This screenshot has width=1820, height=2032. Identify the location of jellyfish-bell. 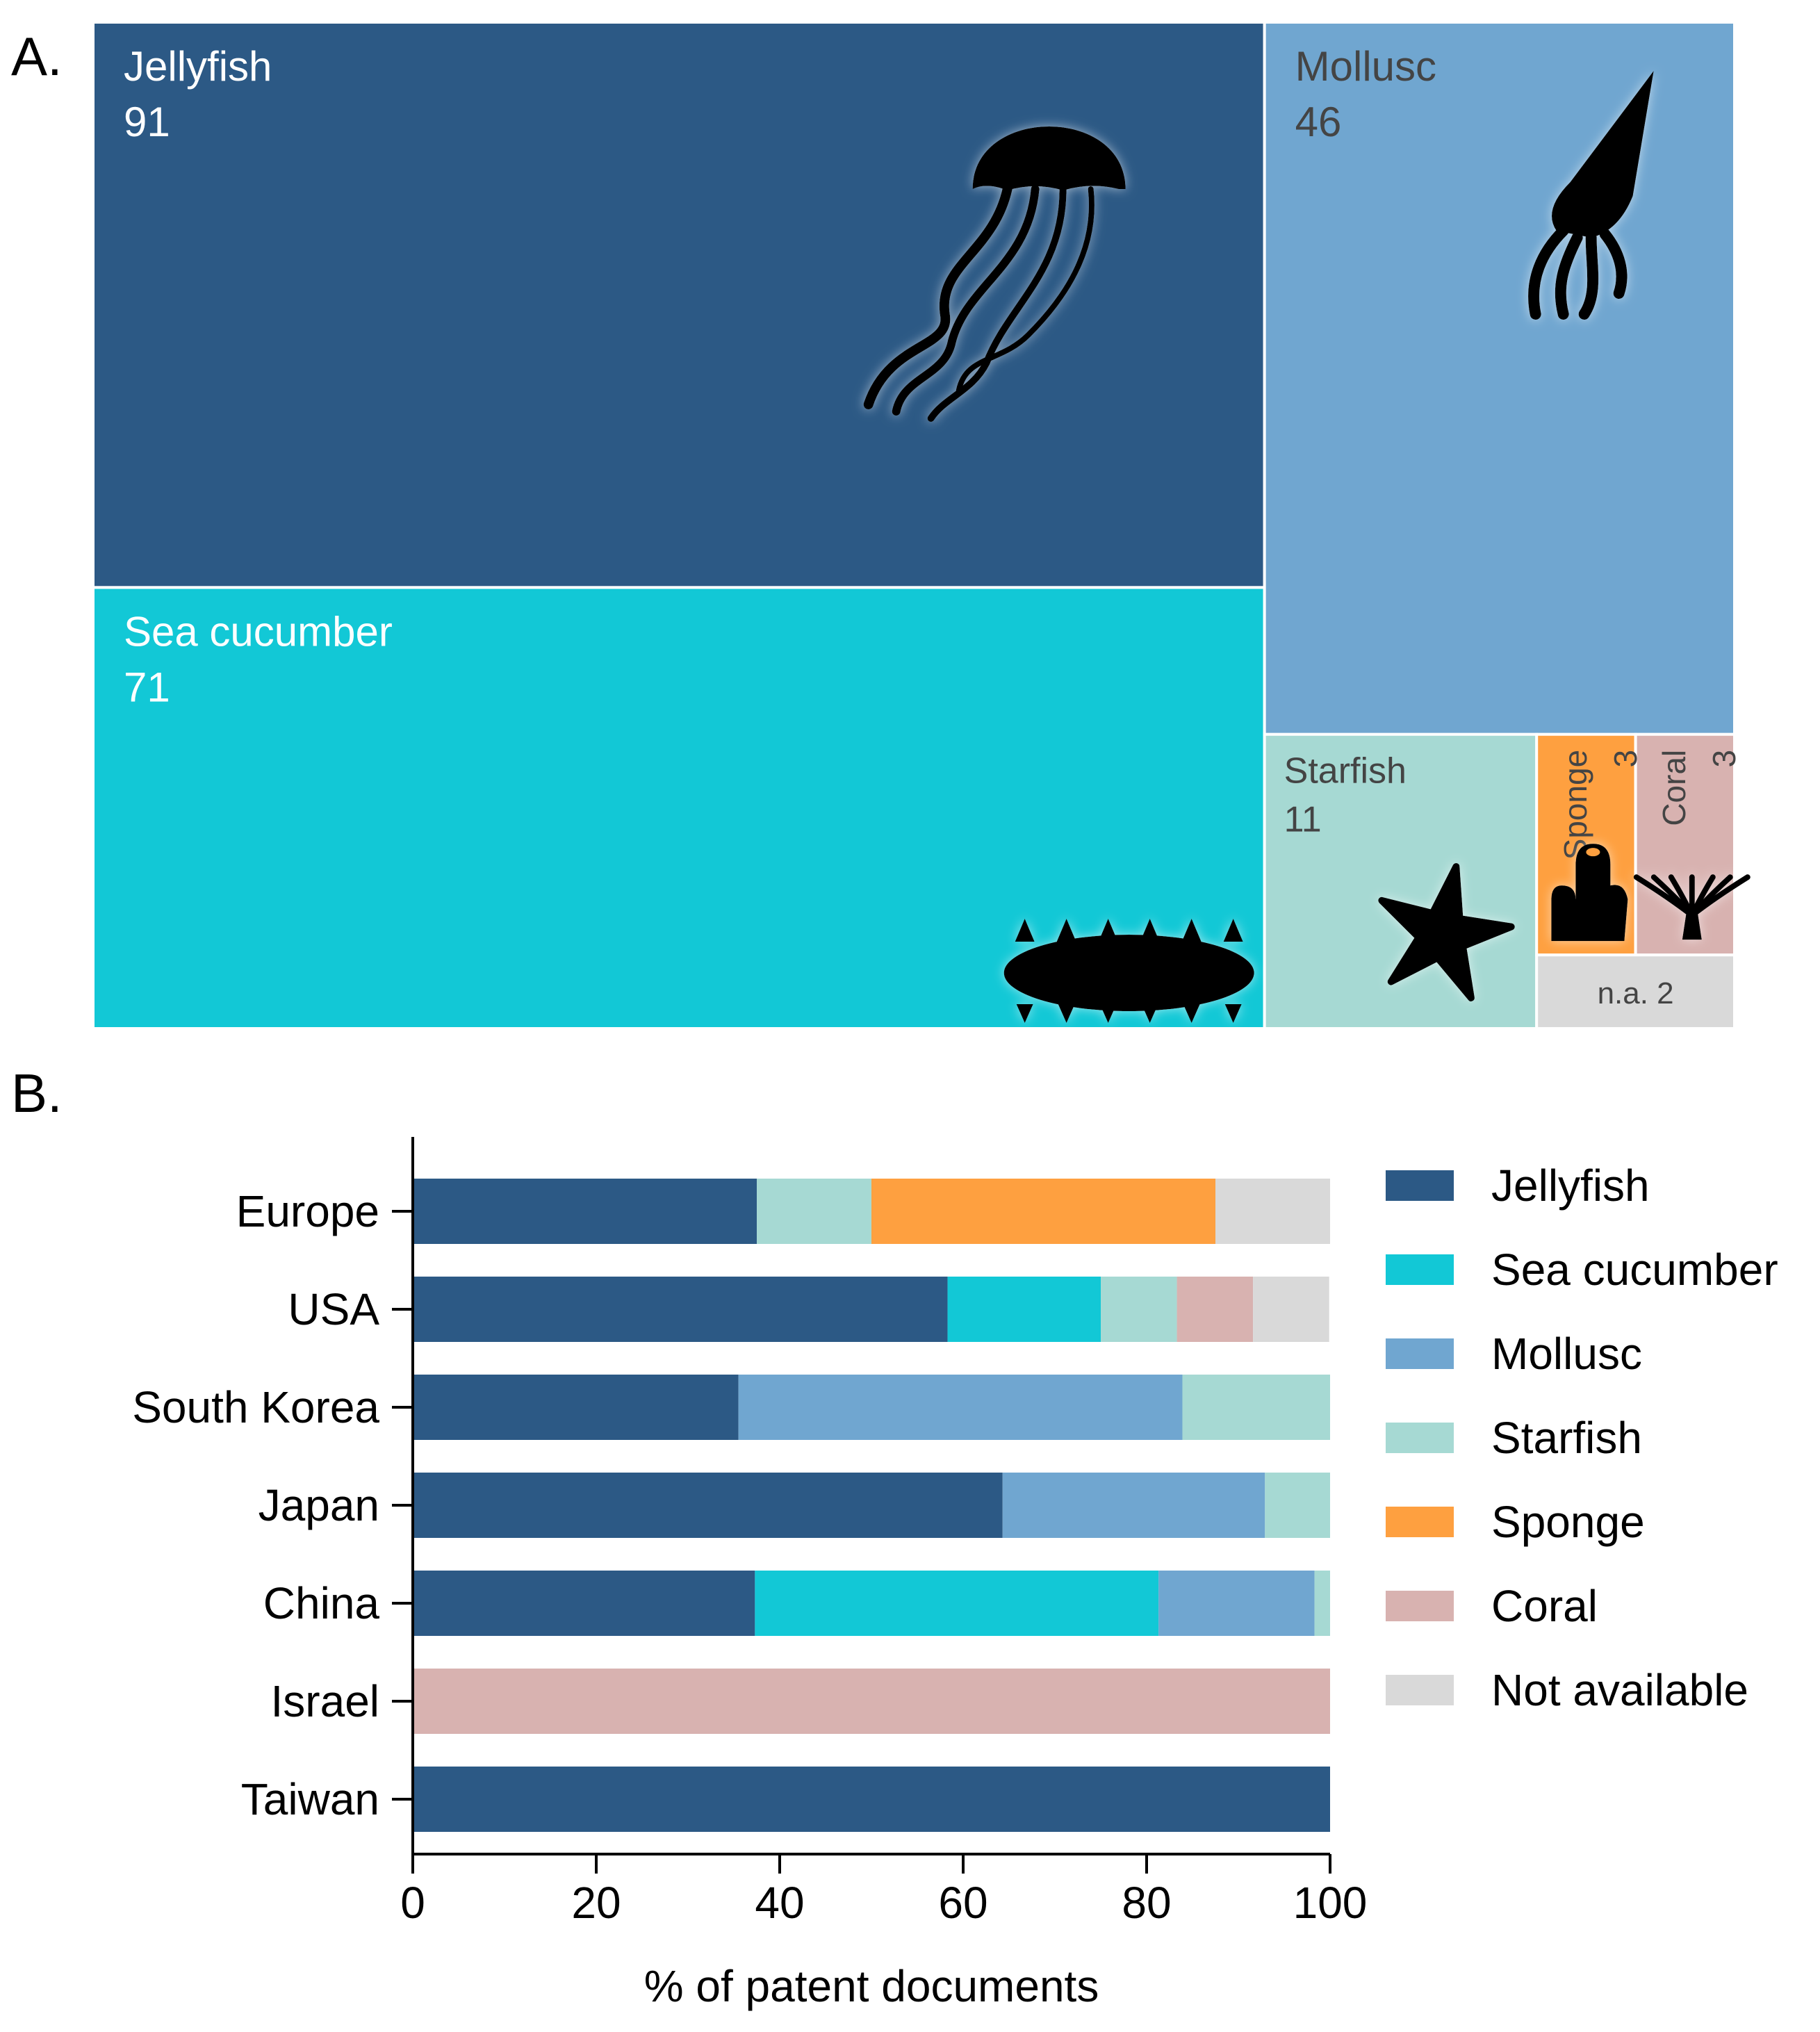
(1049, 158).